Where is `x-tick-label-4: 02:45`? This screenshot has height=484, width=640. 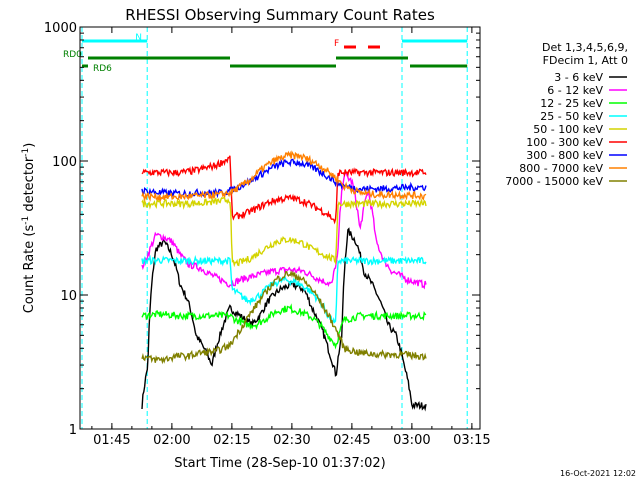
x-tick-label-4: 02:45 is located at coordinates (351, 440).